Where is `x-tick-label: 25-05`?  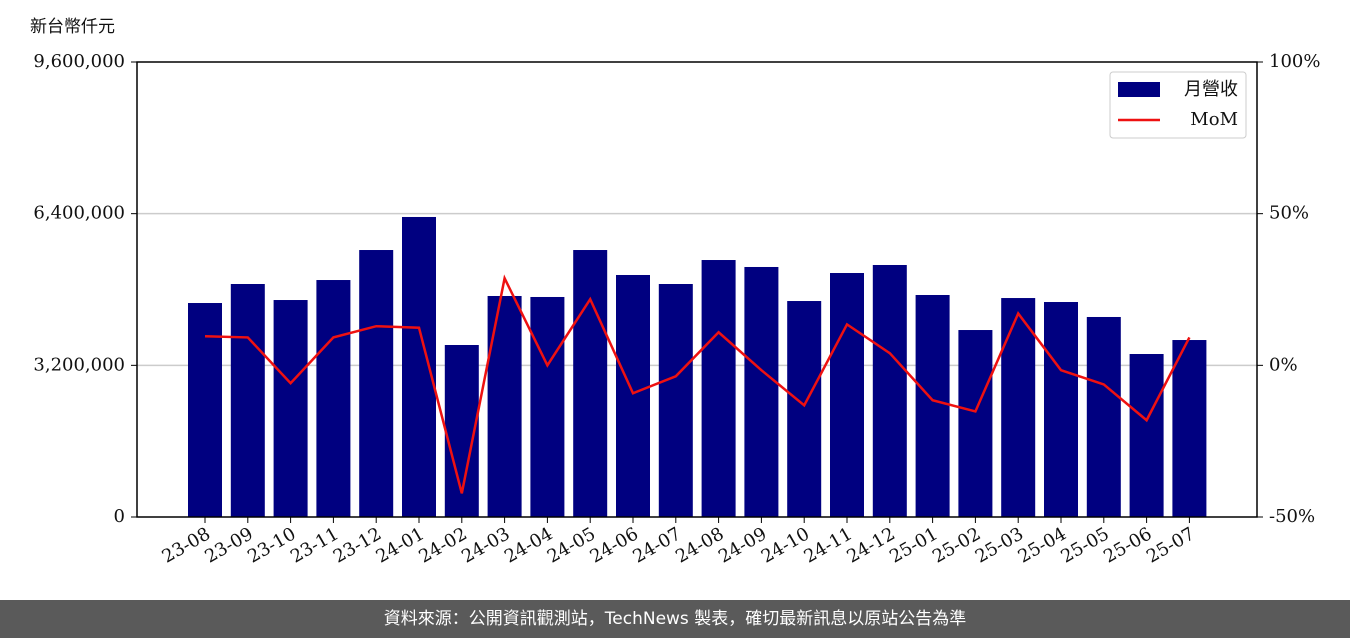 x-tick-label: 25-05 is located at coordinates (1084, 545).